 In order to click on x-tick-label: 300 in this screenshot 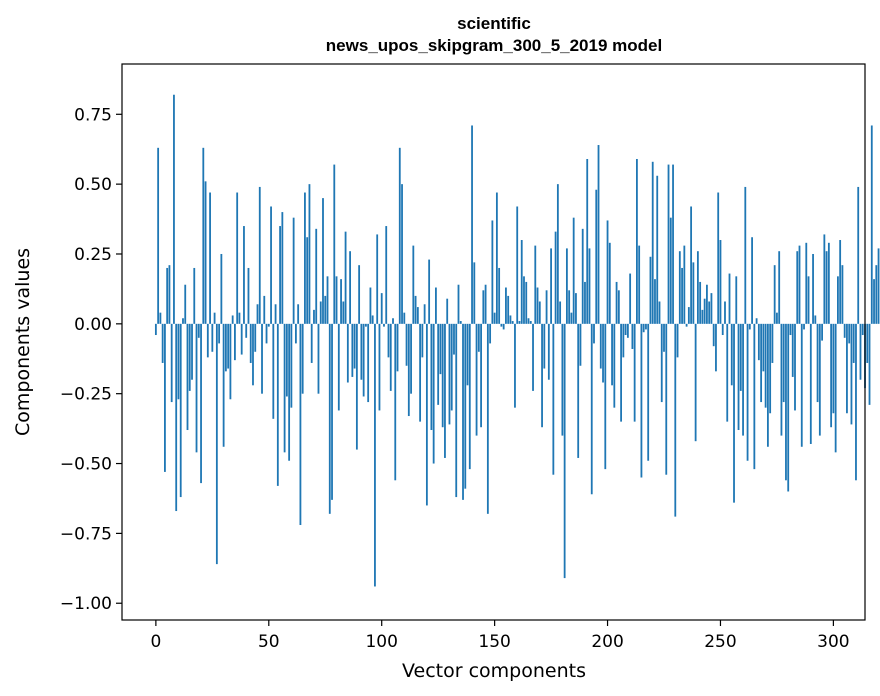, I will do `click(833, 642)`.